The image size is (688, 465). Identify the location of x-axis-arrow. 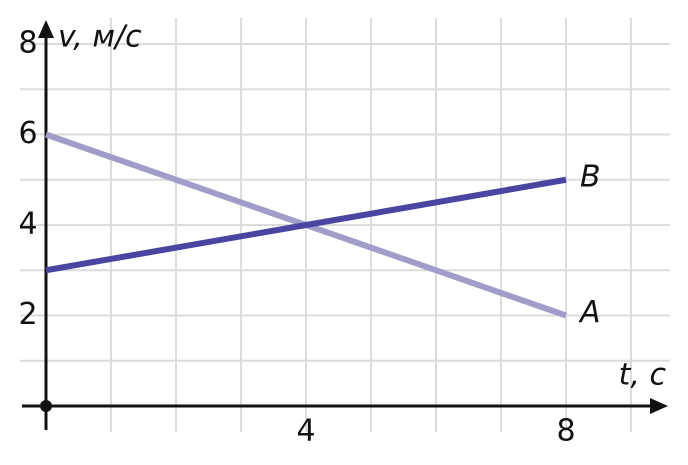
(659, 406).